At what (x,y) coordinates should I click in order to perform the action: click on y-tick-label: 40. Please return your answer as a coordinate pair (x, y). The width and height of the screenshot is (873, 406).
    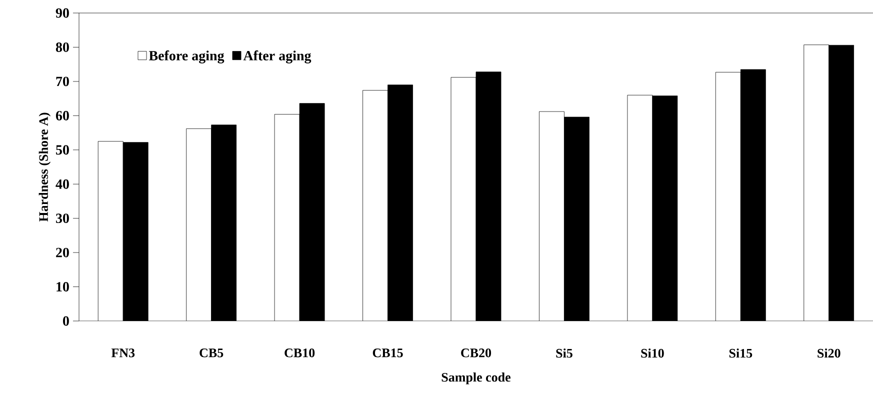
    Looking at the image, I should click on (62, 184).